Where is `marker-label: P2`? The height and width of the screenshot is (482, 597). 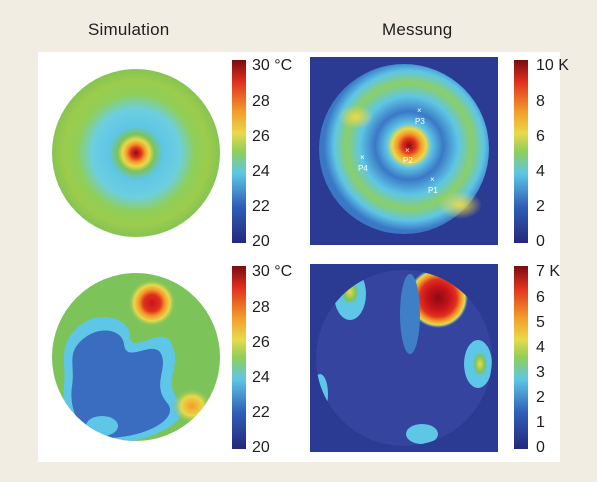
marker-label: P2 is located at coordinates (408, 160).